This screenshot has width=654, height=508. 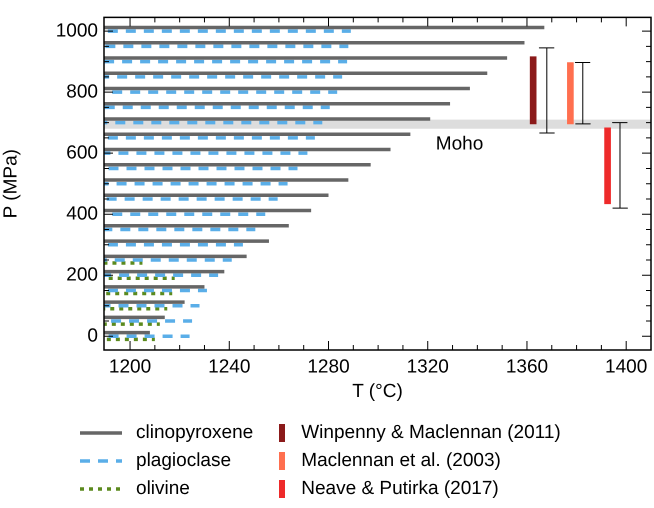 I want to click on legend-label: olivine, so click(x=163, y=489).